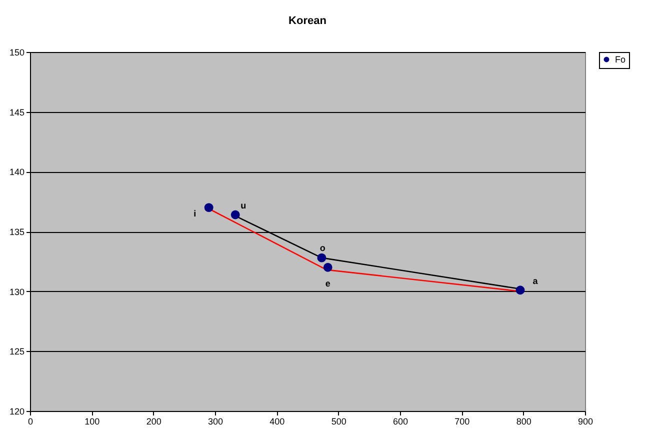 The width and height of the screenshot is (653, 435). I want to click on annotation: i, so click(195, 213).